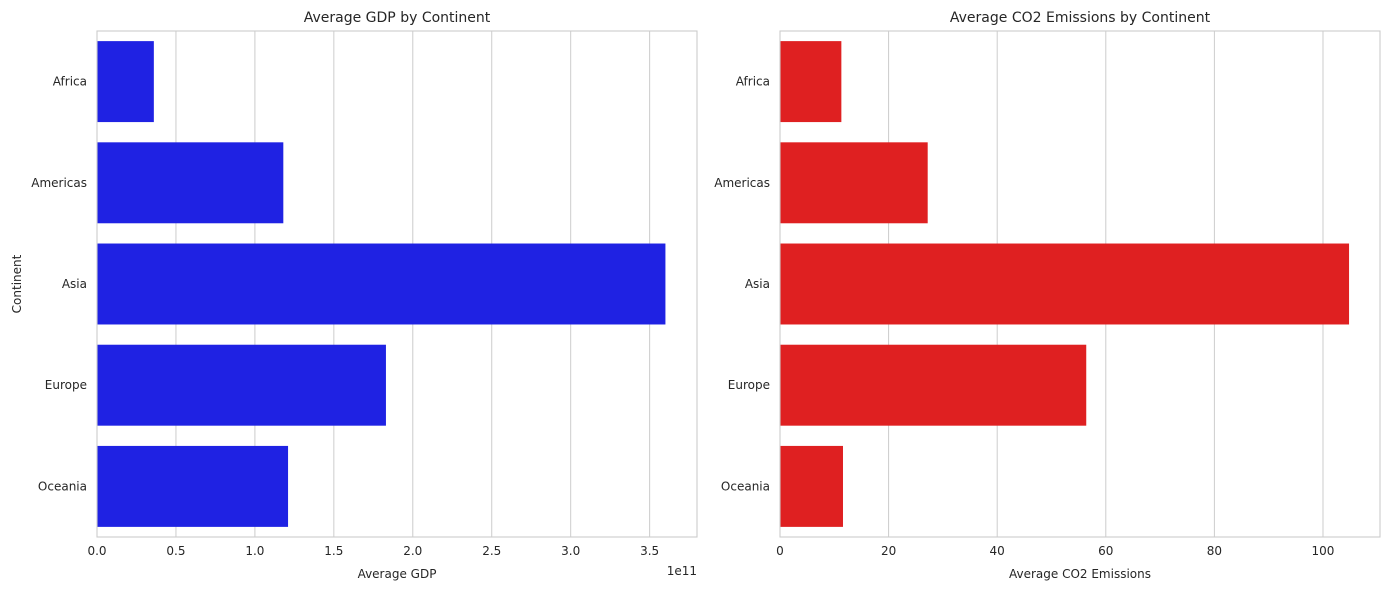 Image resolution: width=1390 pixels, height=590 pixels. Describe the element at coordinates (70, 82) in the screenshot. I see `gdp-y-tick-label: Africa` at that location.